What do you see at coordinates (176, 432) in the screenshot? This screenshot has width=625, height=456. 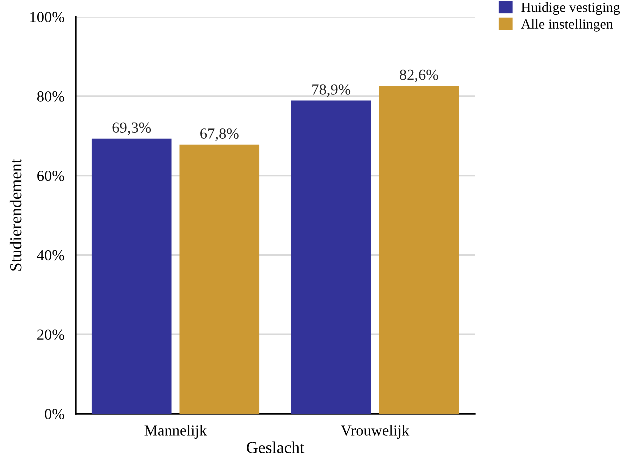 I see `x-tick-label: Mannelijk` at bounding box center [176, 432].